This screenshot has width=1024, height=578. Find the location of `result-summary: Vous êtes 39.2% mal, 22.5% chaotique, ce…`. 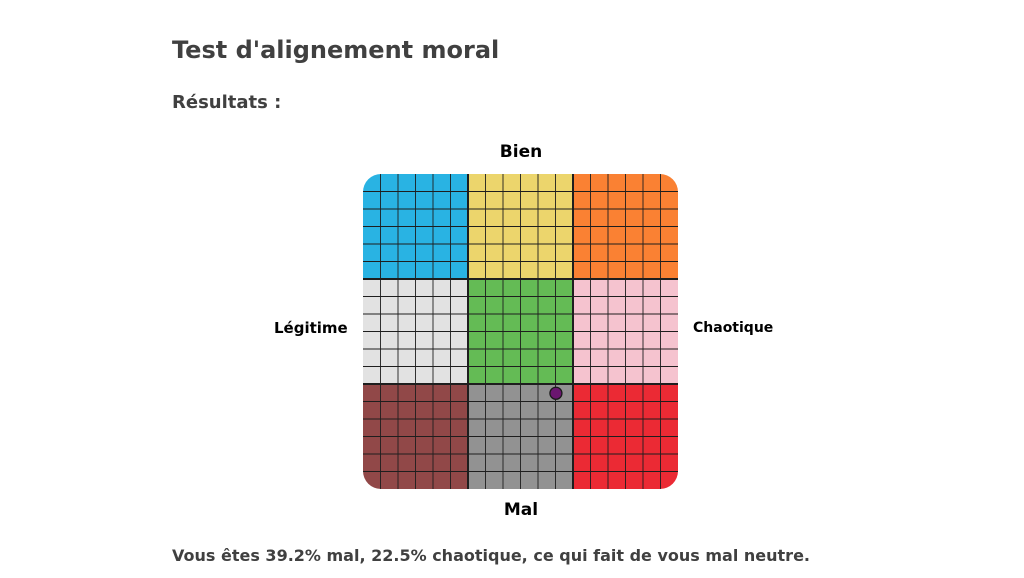

result-summary: Vous êtes 39.2% mal, 22.5% chaotique, ce… is located at coordinates (491, 555).